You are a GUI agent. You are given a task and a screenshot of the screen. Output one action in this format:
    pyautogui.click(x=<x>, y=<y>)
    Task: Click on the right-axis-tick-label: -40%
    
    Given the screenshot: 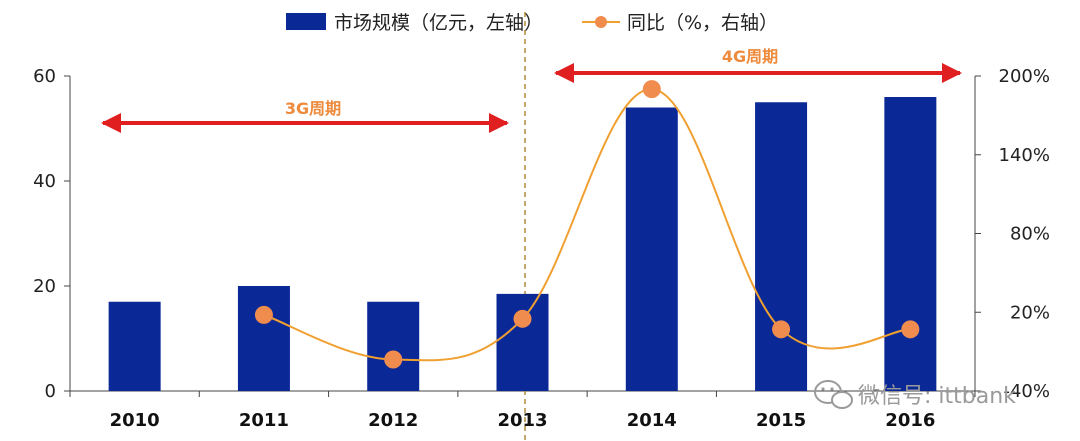 What is the action you would take?
    pyautogui.click(x=1026, y=391)
    